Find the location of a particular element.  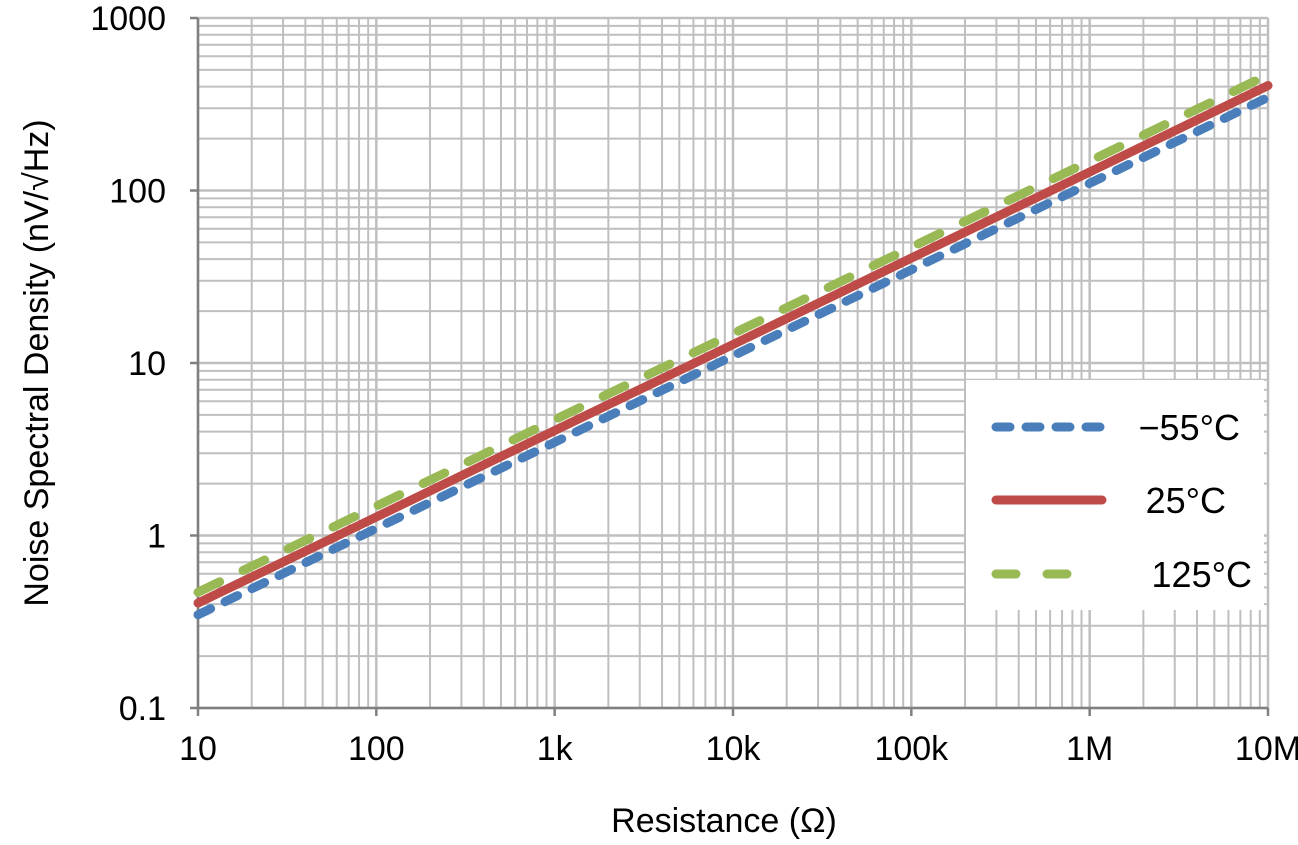

x-tick-label: 100 is located at coordinates (376, 749).